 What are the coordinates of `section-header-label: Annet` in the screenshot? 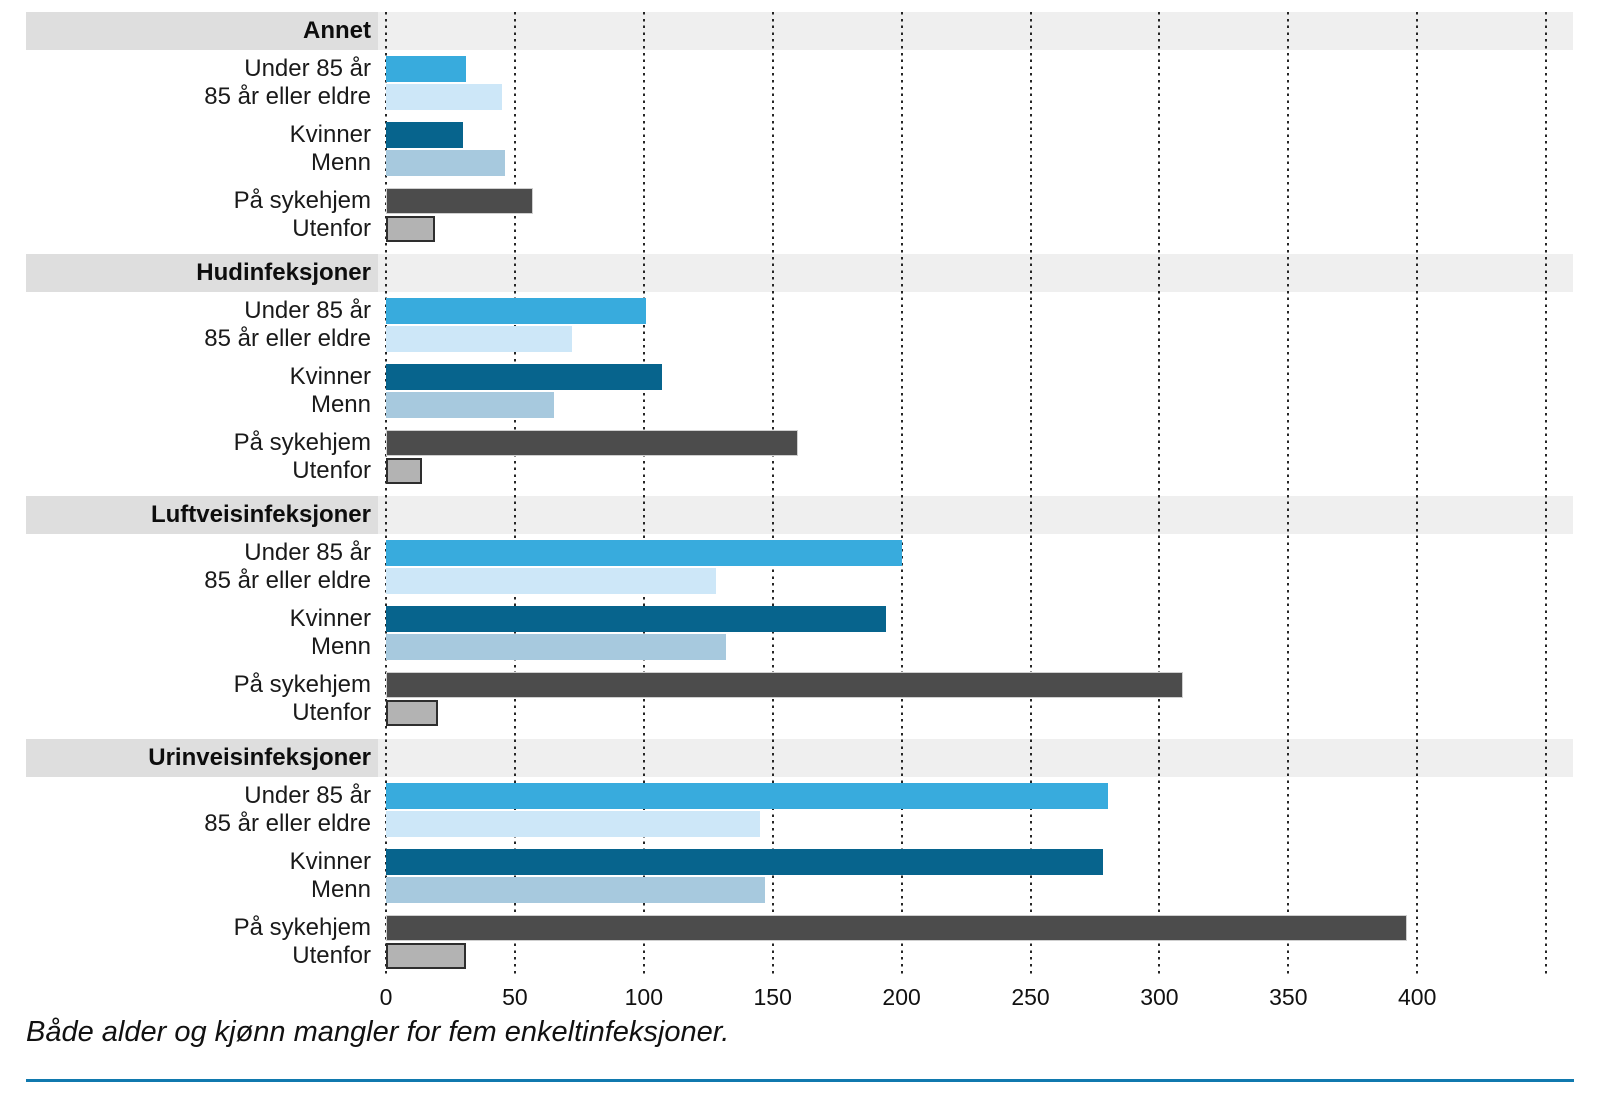 It's located at (337, 30).